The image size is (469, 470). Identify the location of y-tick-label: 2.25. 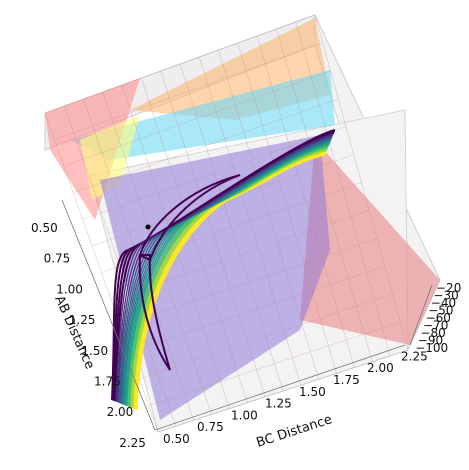
(414, 356).